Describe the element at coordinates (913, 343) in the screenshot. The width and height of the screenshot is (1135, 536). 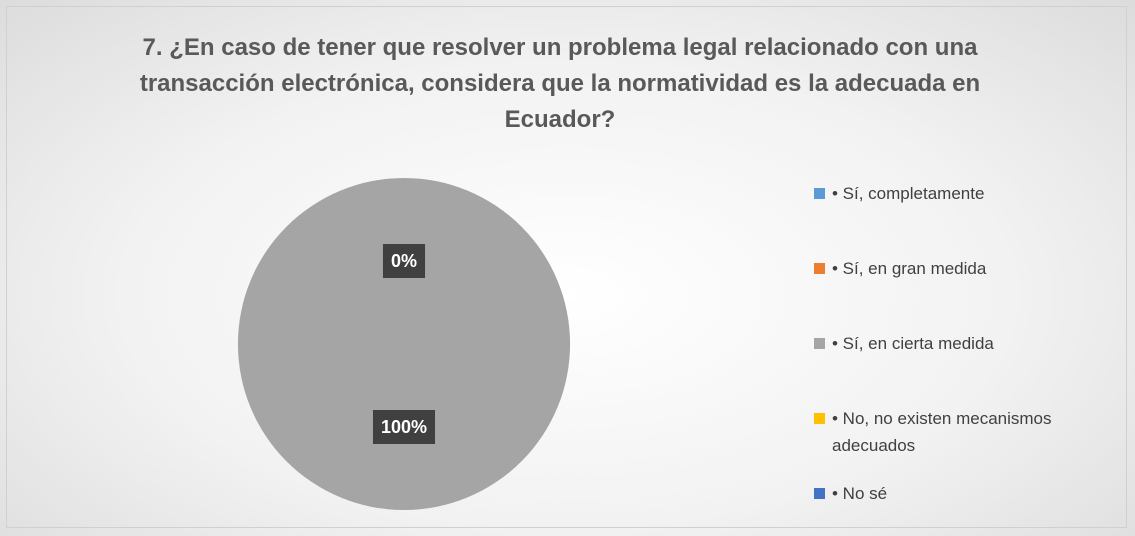
I see `legend-label: • Sí, en cierta medida` at that location.